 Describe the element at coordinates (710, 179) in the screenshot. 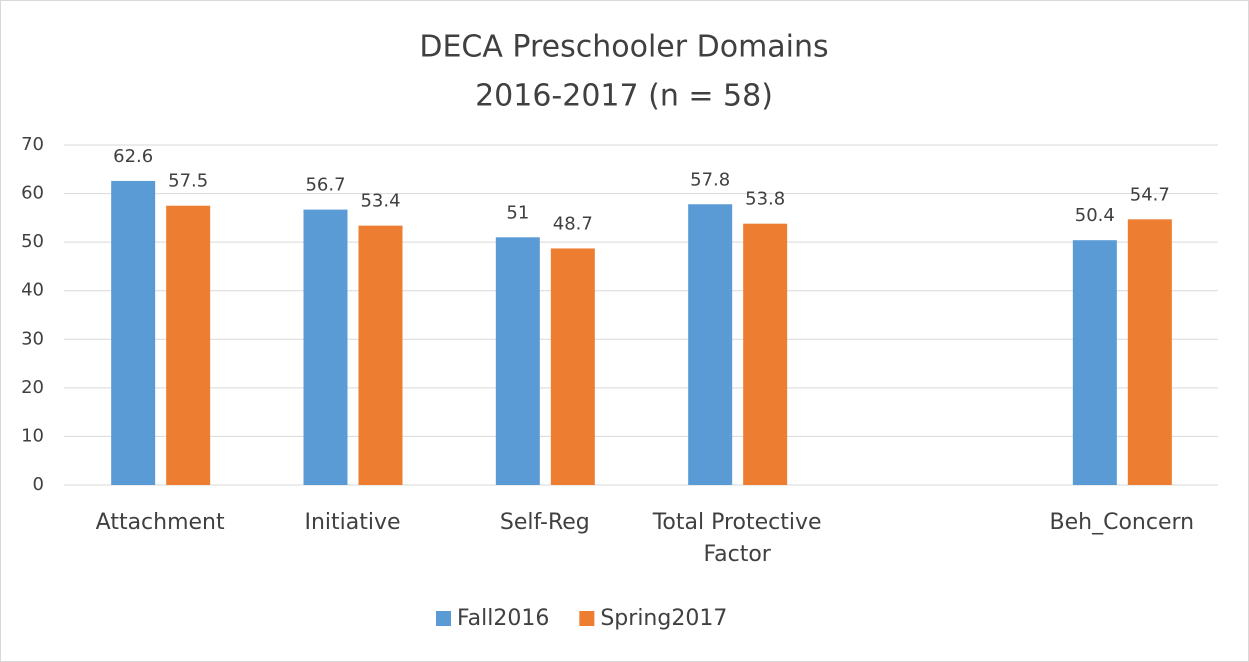

I see `data-label: 57.8` at that location.